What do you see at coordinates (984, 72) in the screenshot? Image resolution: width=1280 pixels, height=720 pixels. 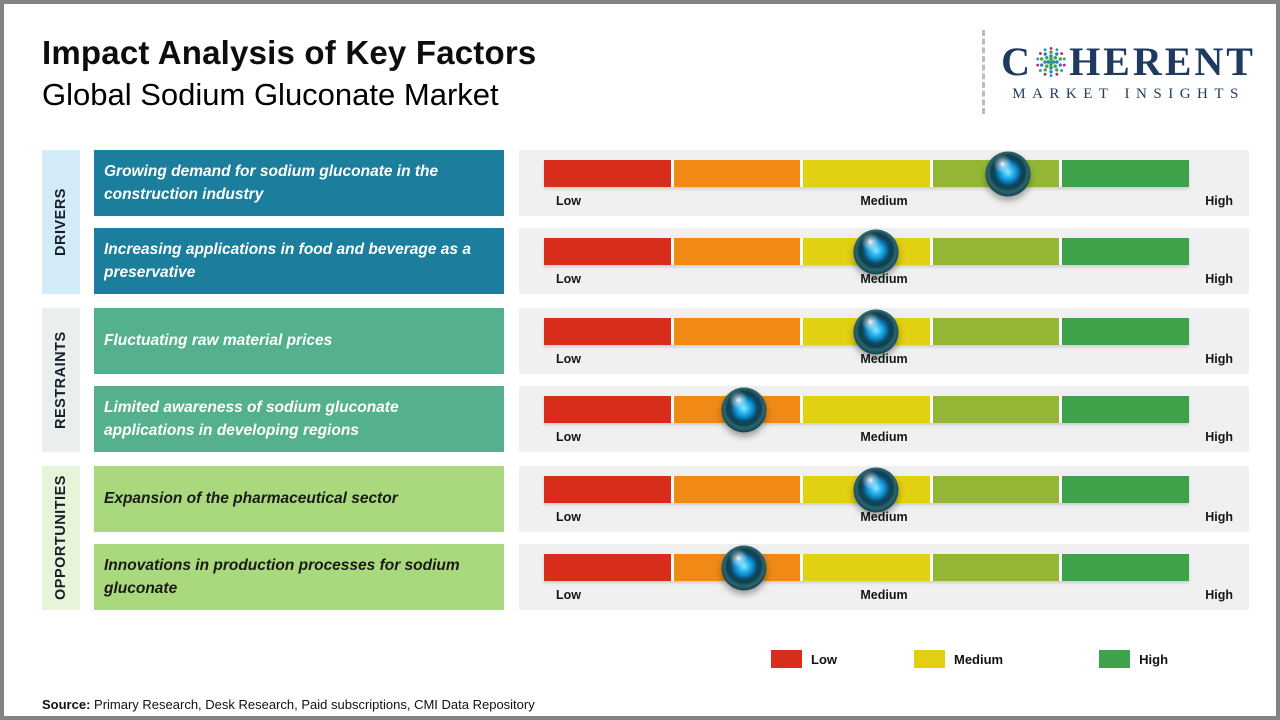 I see `logo-divider` at bounding box center [984, 72].